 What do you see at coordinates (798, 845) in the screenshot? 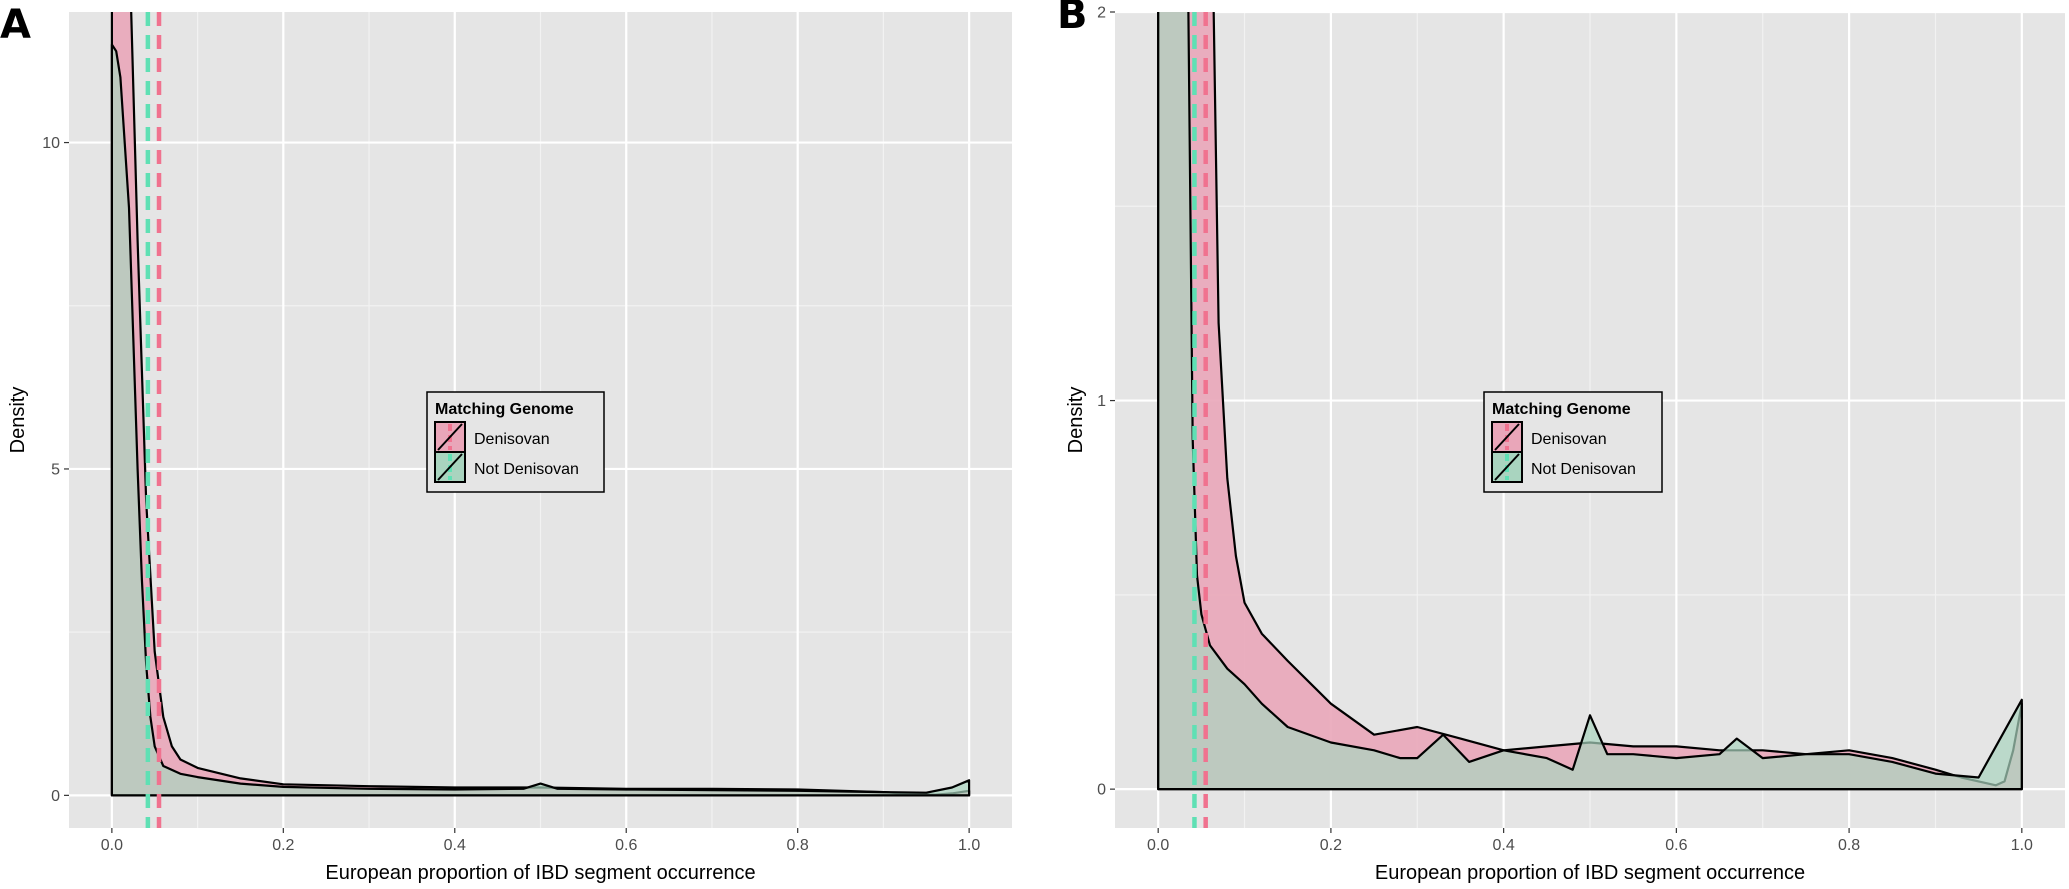
I see `panel-a-x-tick-label: 0.8` at bounding box center [798, 845].